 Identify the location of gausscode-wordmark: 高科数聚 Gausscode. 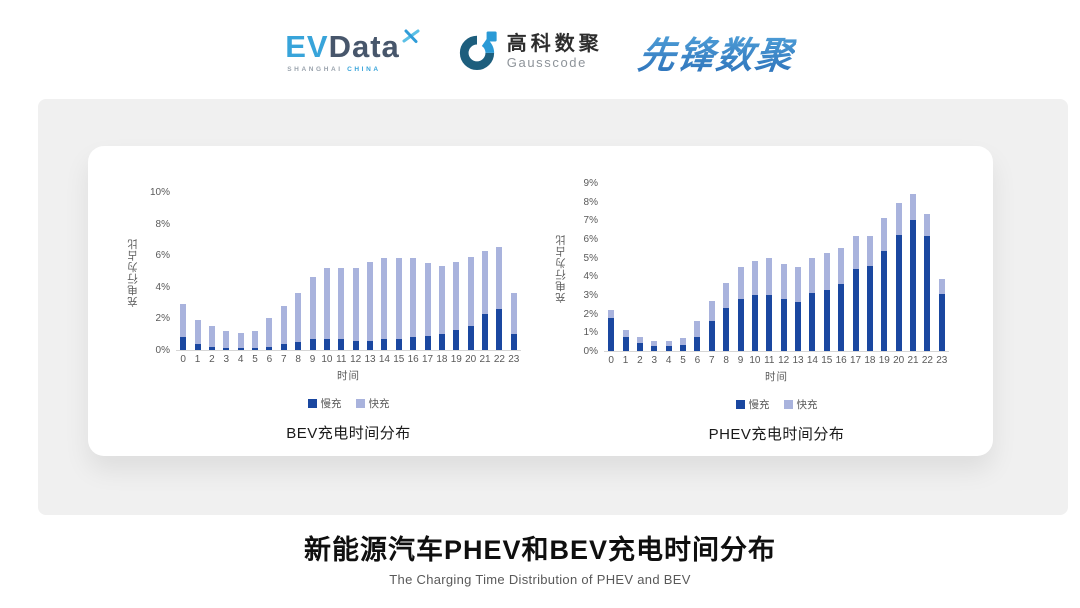
(555, 52).